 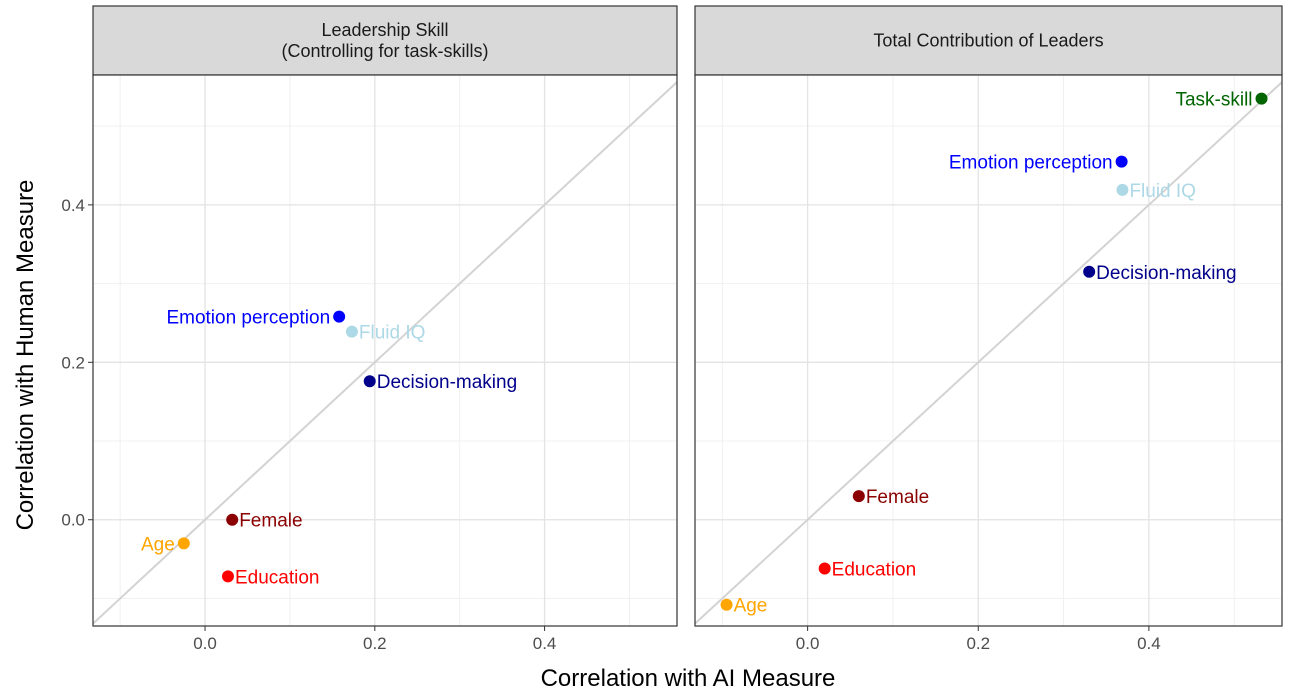 What do you see at coordinates (688, 678) in the screenshot?
I see `x-axis-title: Correlation with AI Measure` at bounding box center [688, 678].